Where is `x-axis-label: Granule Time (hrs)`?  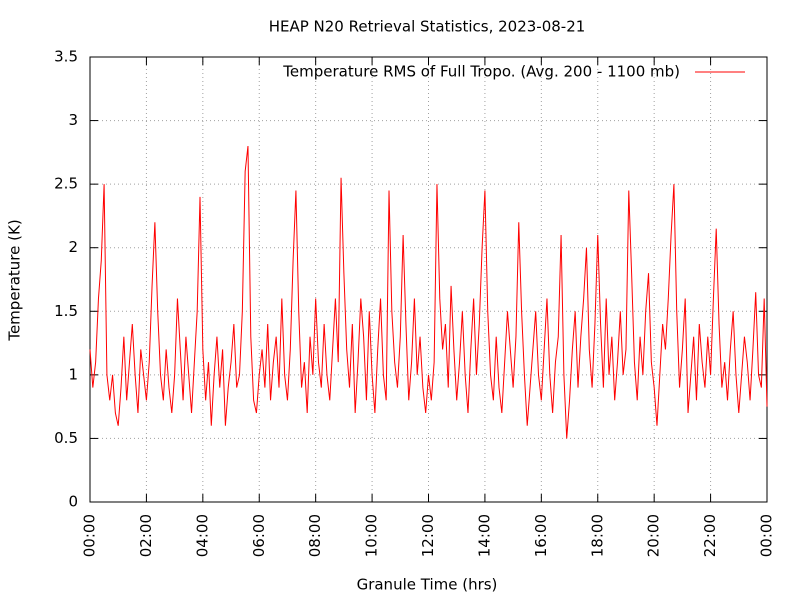
x-axis-label: Granule Time (hrs) is located at coordinates (427, 585).